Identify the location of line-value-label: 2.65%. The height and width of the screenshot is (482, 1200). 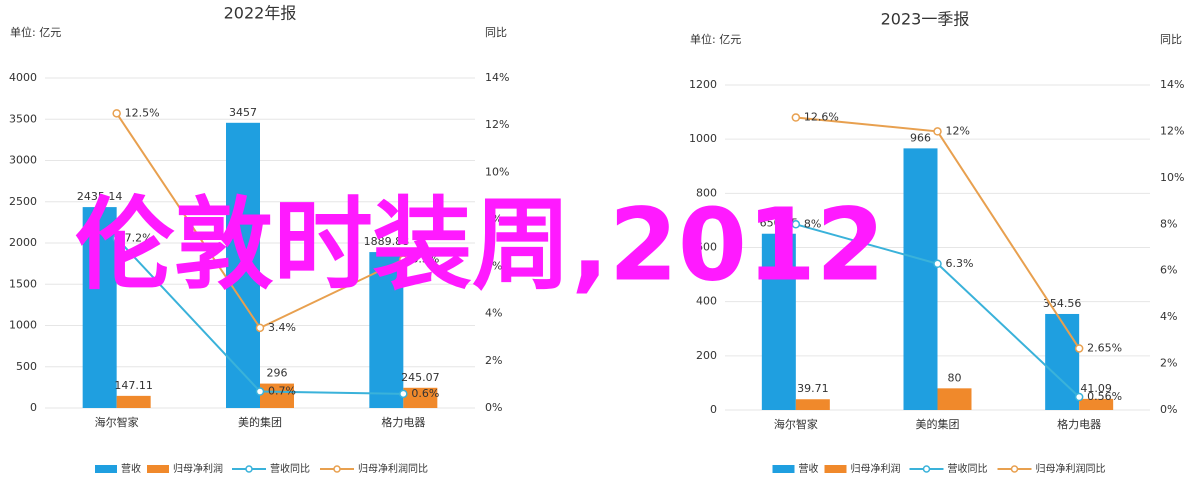
(1104, 347).